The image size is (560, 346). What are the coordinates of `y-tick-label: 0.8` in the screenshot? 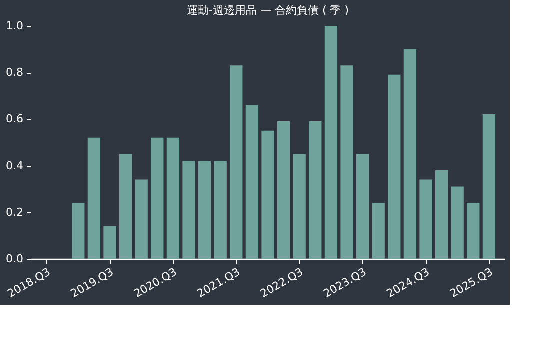 It's located at (15, 73).